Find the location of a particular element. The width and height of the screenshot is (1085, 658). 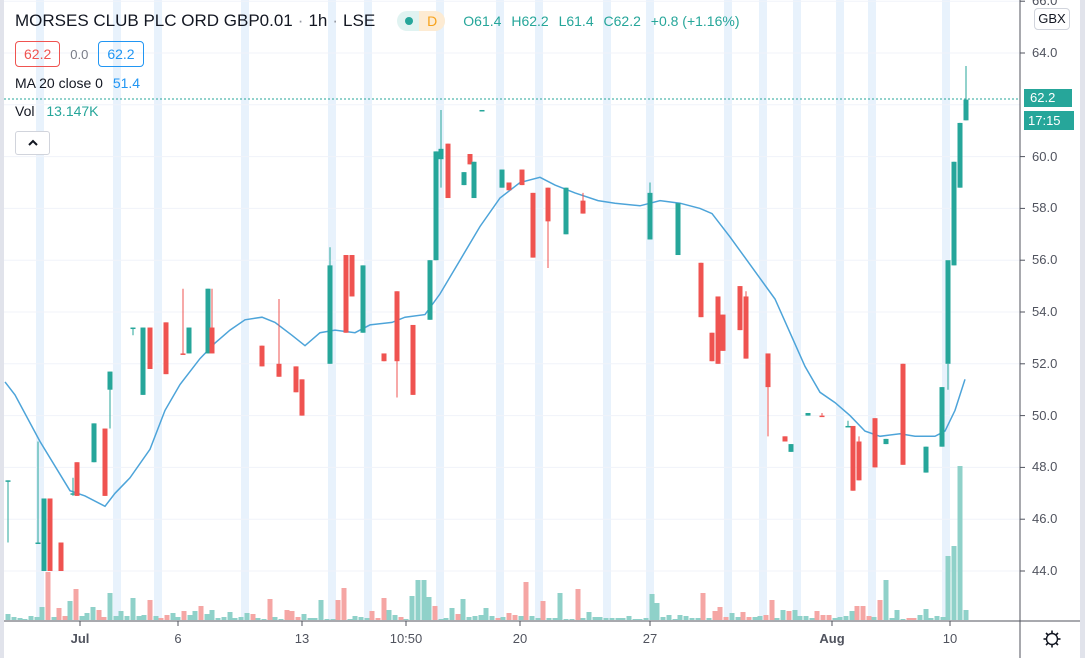

volume-indicator-label: Vol is located at coordinates (25, 111).